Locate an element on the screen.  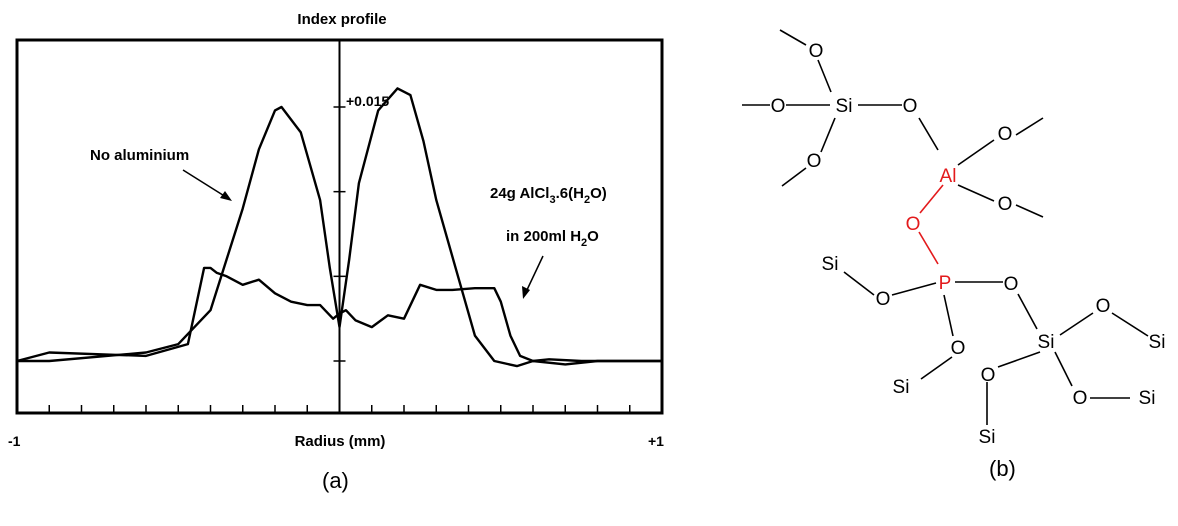
x-tick-label-left: -1 is located at coordinates (14, 441).